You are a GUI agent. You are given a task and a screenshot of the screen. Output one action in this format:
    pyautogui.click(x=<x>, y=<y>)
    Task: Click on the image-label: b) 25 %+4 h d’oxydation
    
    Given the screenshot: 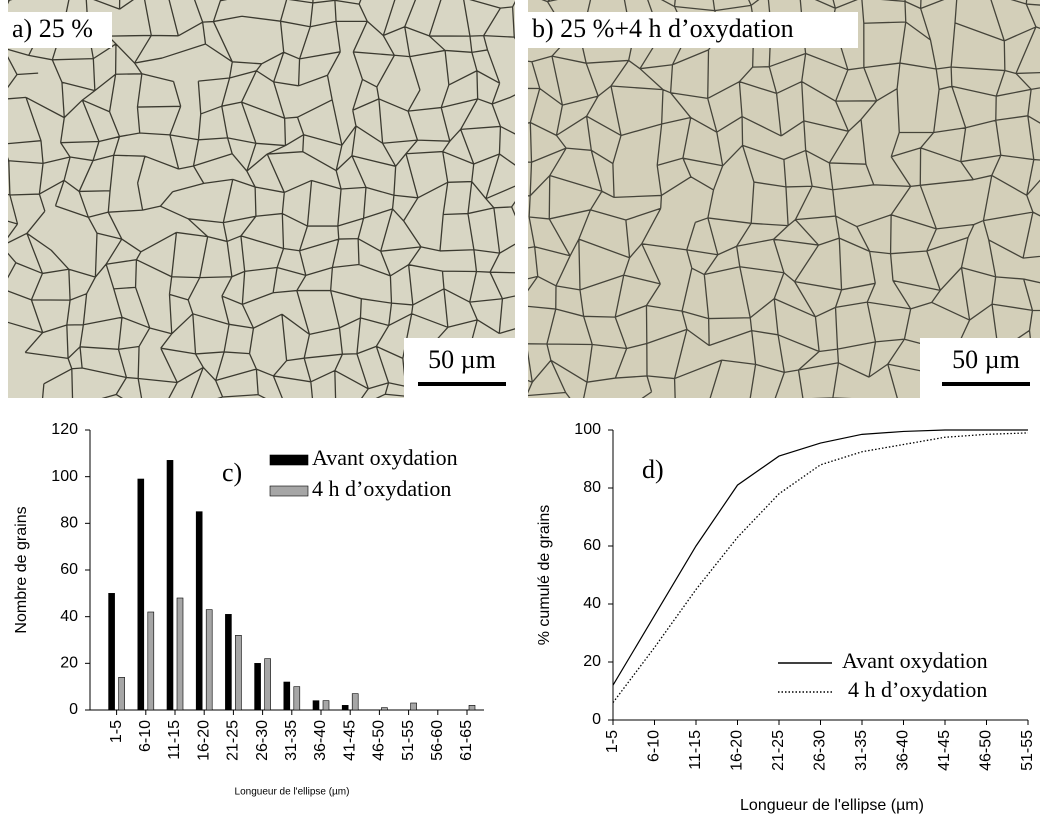 What is the action you would take?
    pyautogui.click(x=663, y=28)
    